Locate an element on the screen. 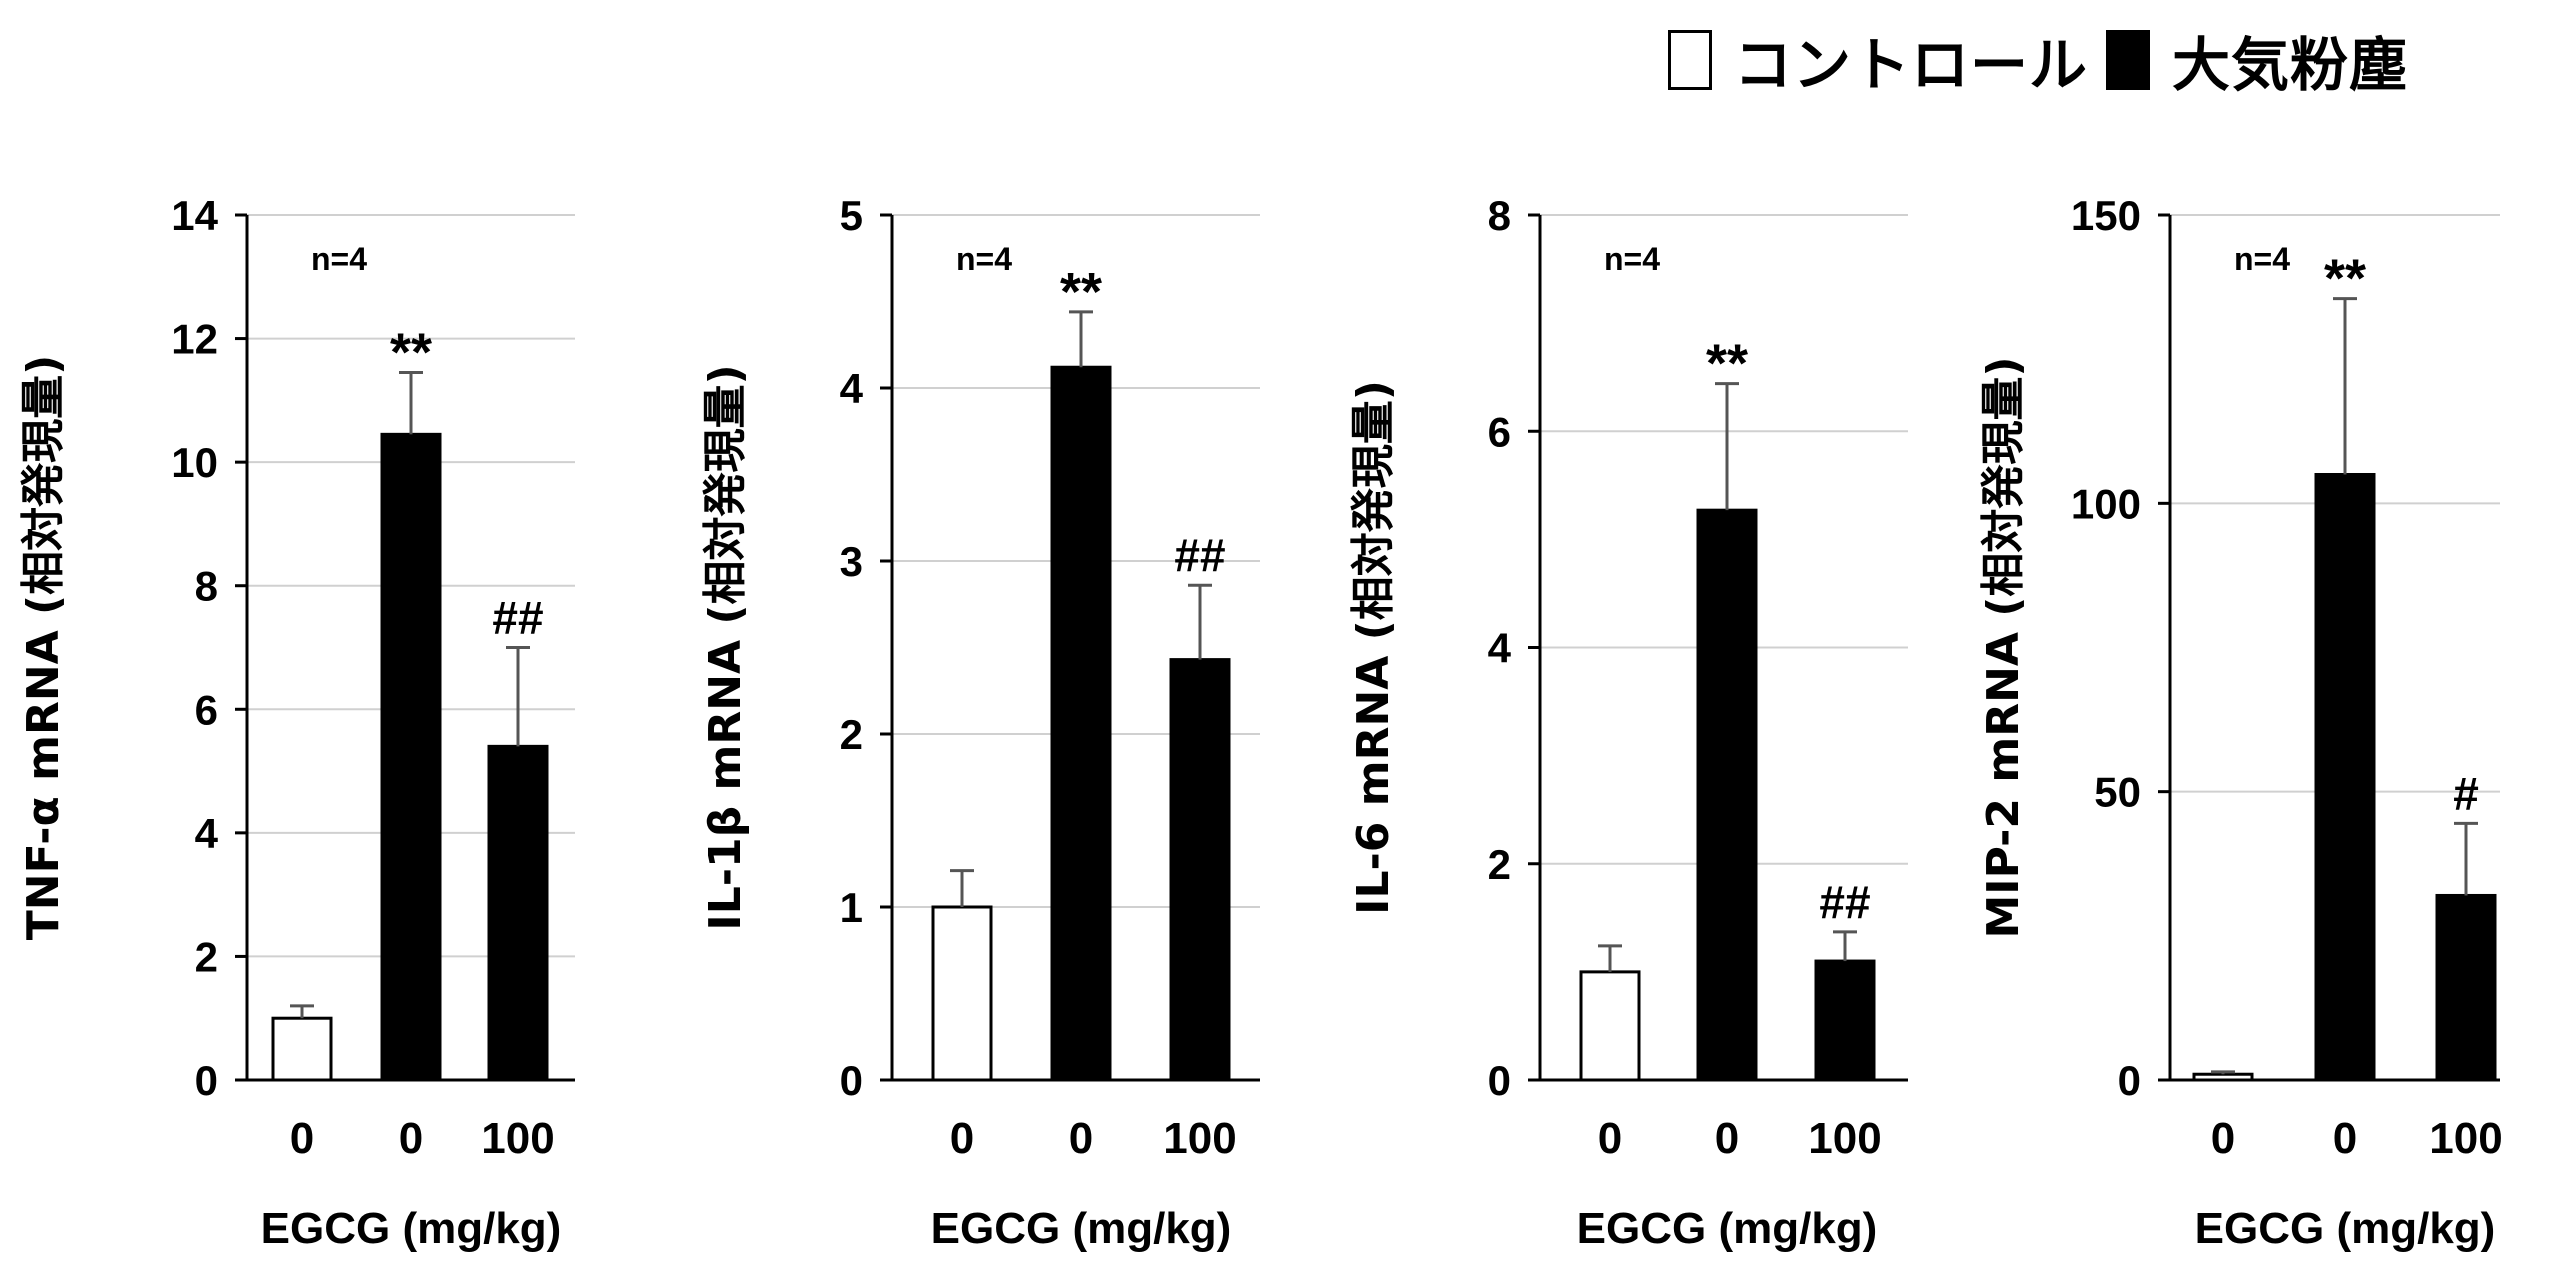 The width and height of the screenshot is (2560, 1284). y-tick-label: 50 is located at coordinates (2117, 792).